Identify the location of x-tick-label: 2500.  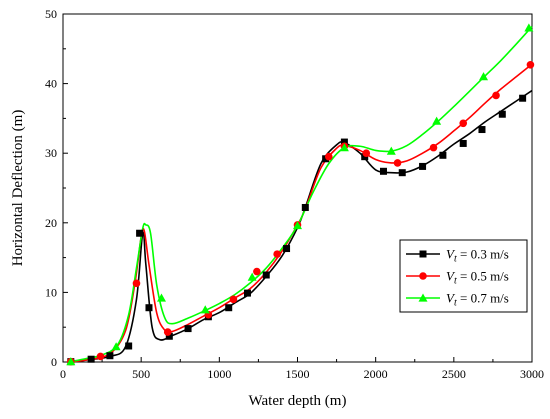
(454, 374).